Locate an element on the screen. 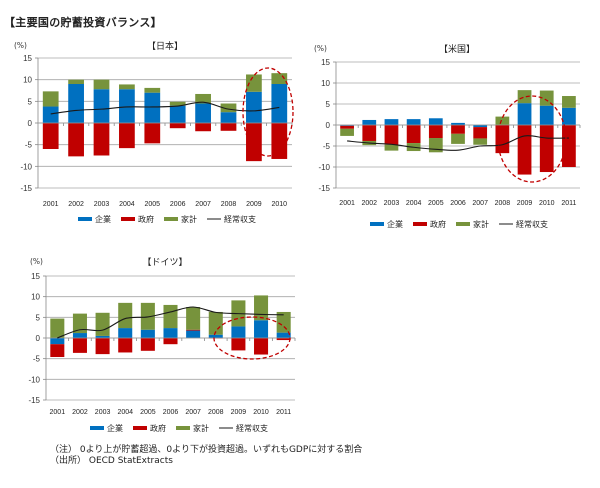 This screenshot has height=488, width=600. bar-2006-government is located at coordinates (458, 129).